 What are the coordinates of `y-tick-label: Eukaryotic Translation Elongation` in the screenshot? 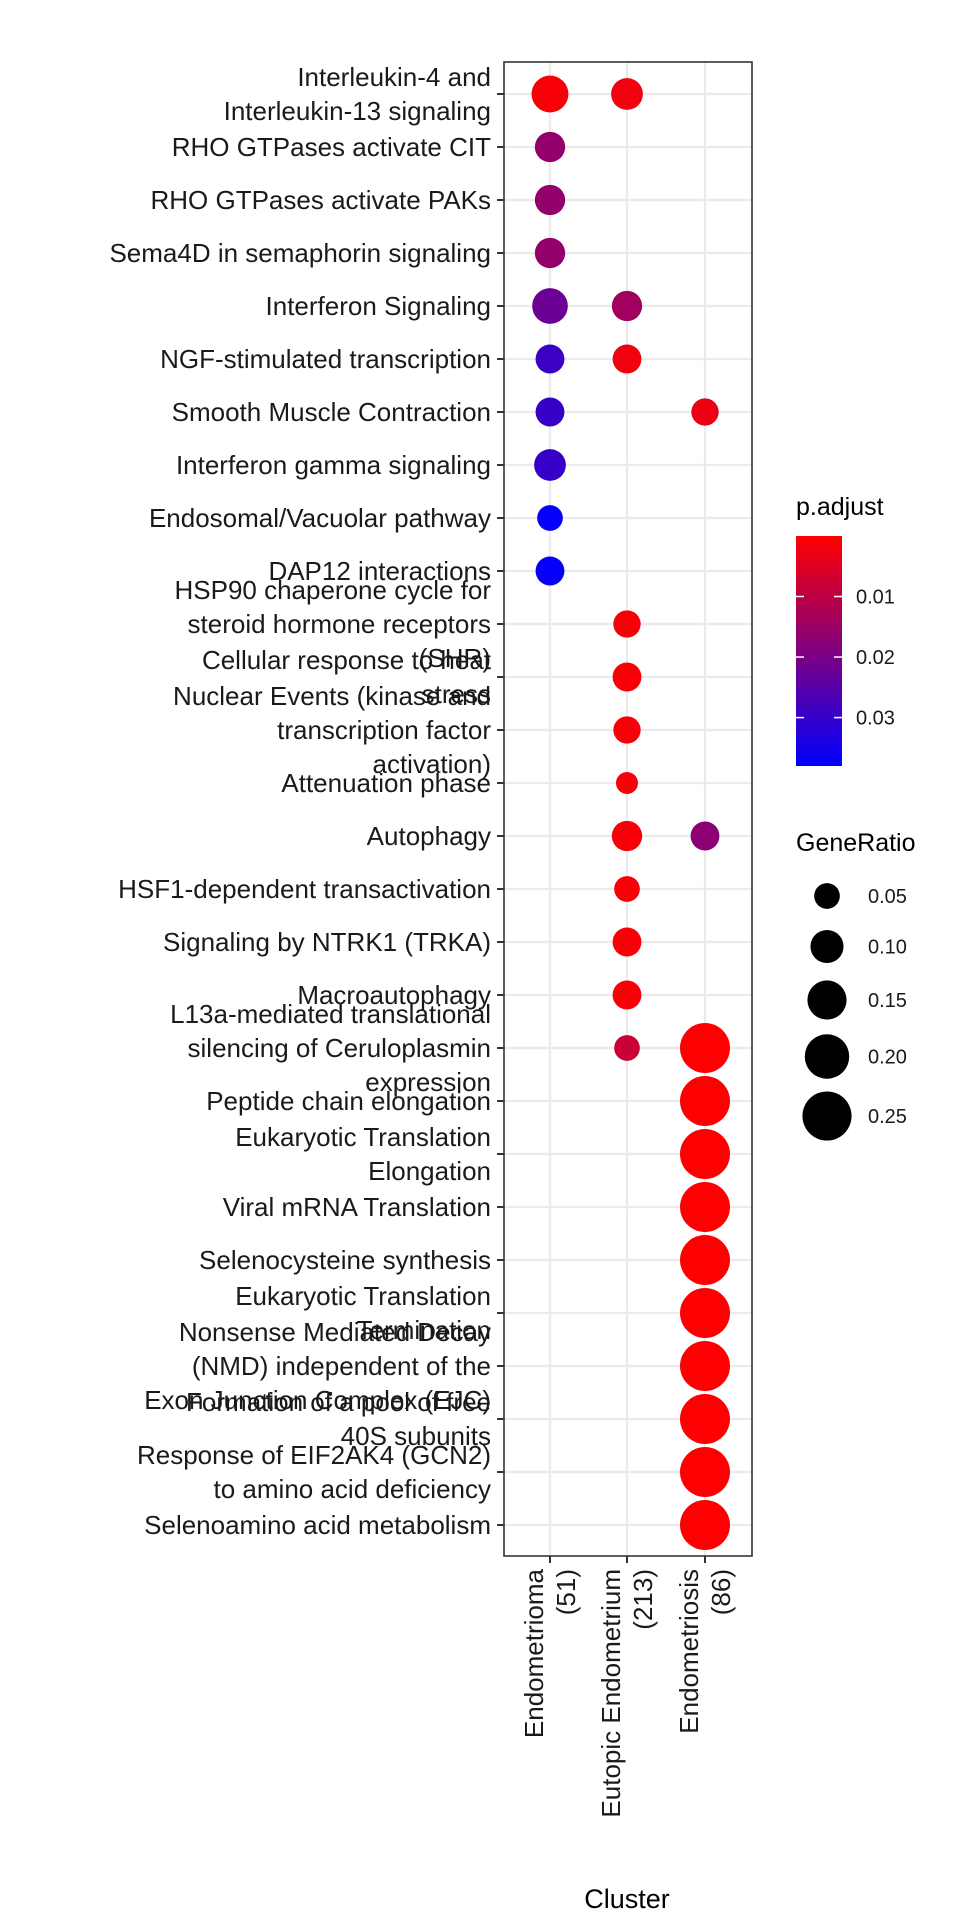 It's located at (363, 1154).